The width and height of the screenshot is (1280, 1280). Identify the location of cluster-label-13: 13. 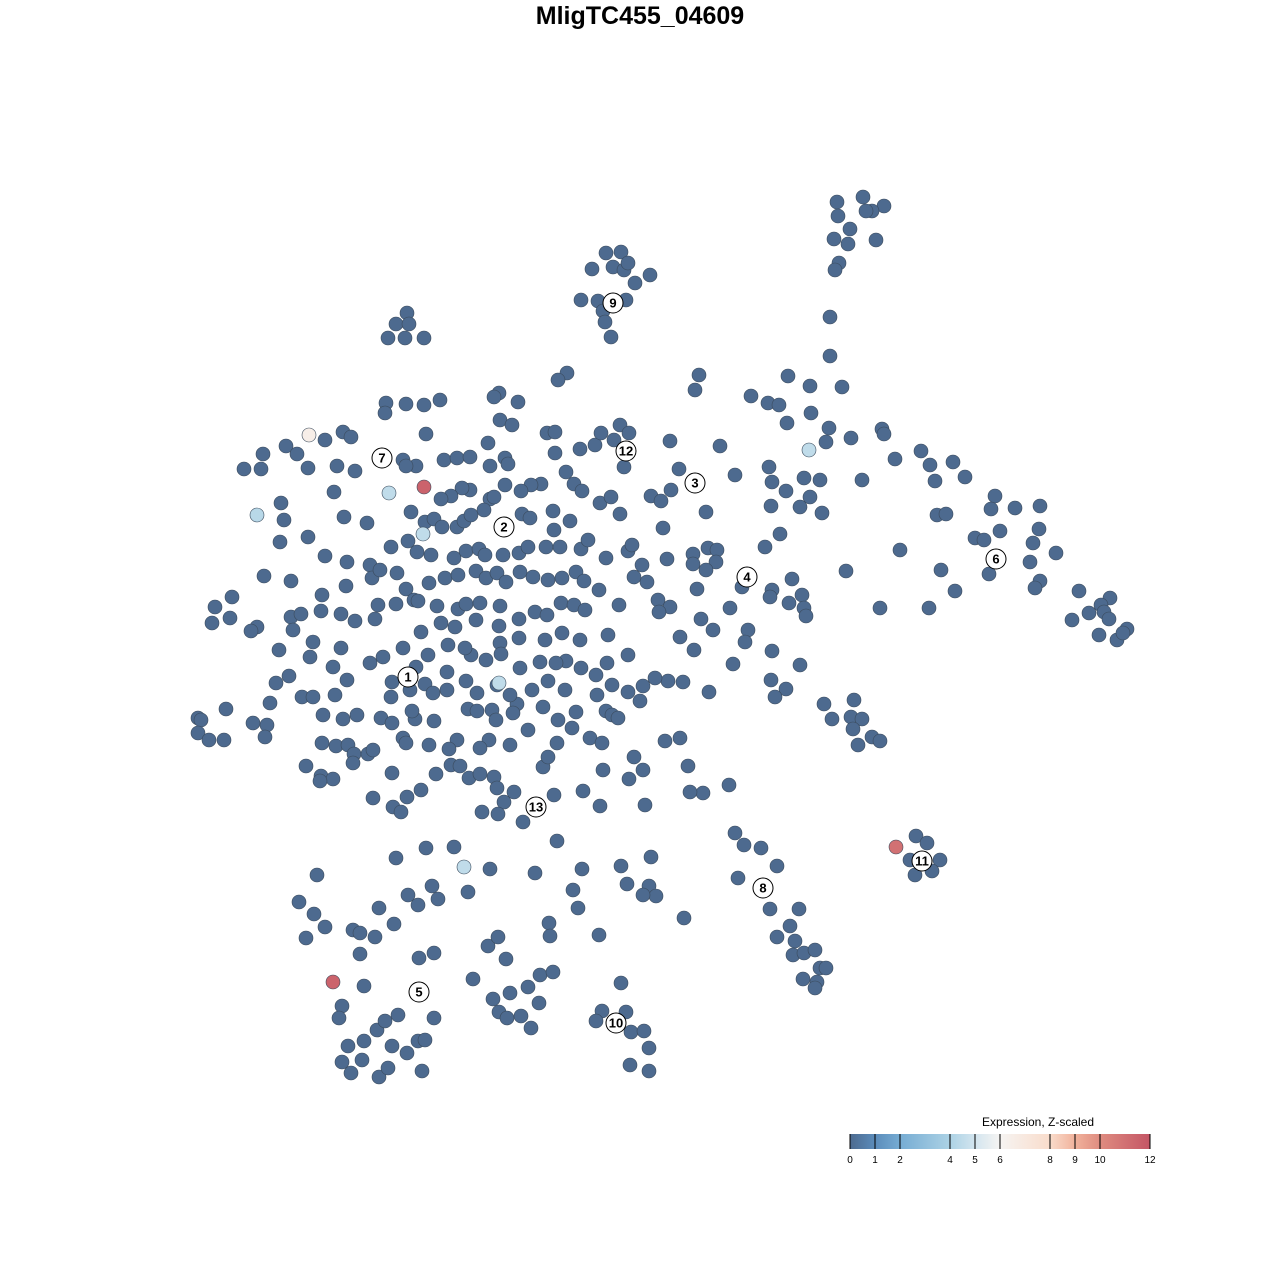
(536, 807).